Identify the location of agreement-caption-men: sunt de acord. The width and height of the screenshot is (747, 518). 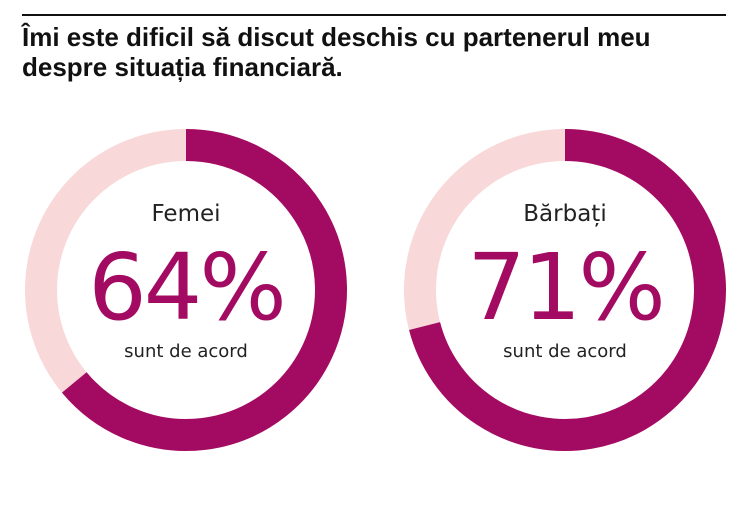
(565, 351).